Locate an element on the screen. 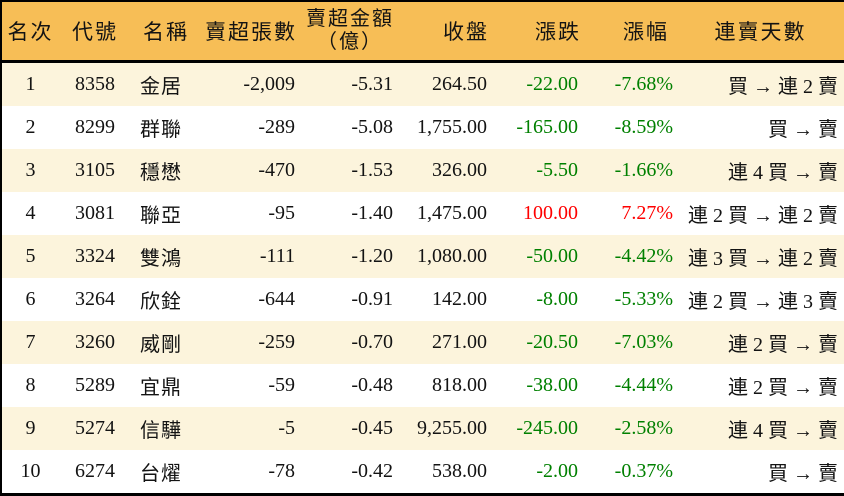 The image size is (844, 496). cell-sell-amount: -0.91 is located at coordinates (372, 299).